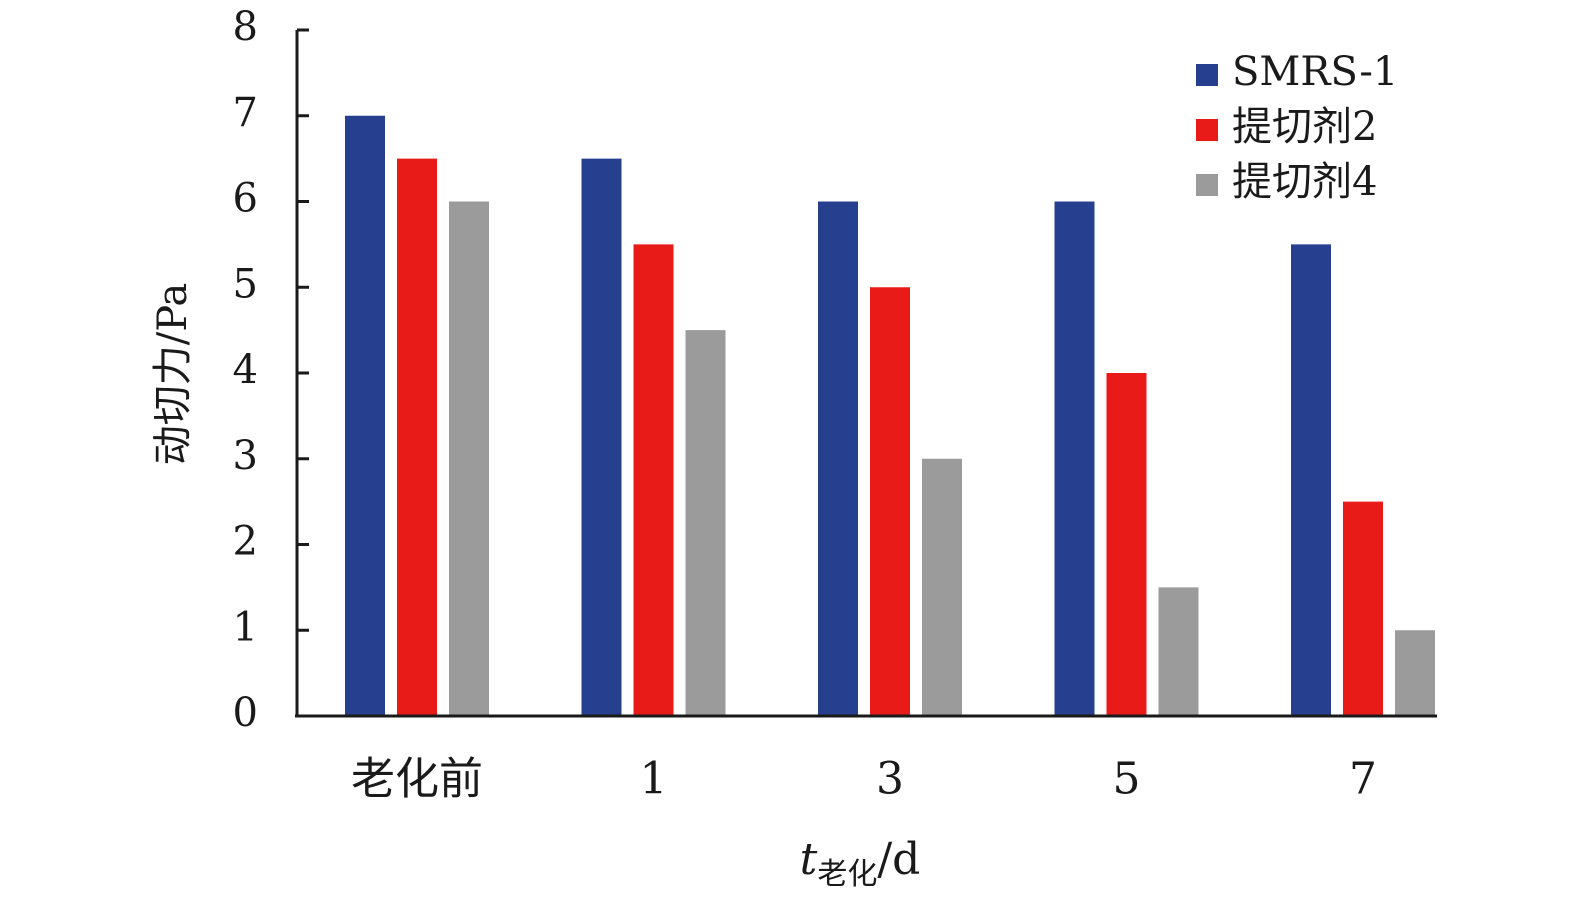 This screenshot has height=914, width=1575. What do you see at coordinates (1315, 72) in the screenshot?
I see `legend-label-1: SMRS-1` at bounding box center [1315, 72].